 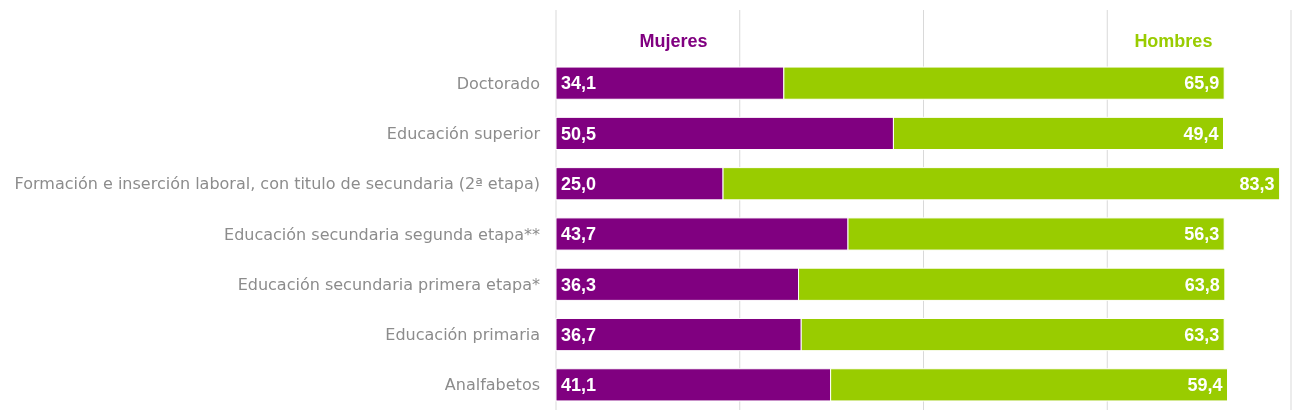 I want to click on data-label: 25,0, so click(x=579, y=184).